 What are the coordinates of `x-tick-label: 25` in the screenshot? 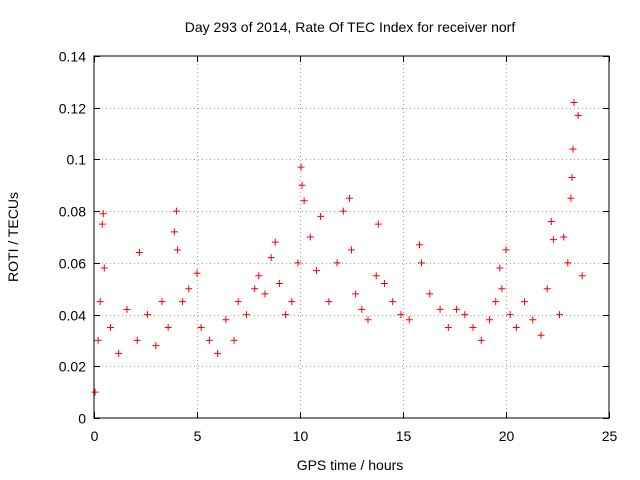 It's located at (610, 436).